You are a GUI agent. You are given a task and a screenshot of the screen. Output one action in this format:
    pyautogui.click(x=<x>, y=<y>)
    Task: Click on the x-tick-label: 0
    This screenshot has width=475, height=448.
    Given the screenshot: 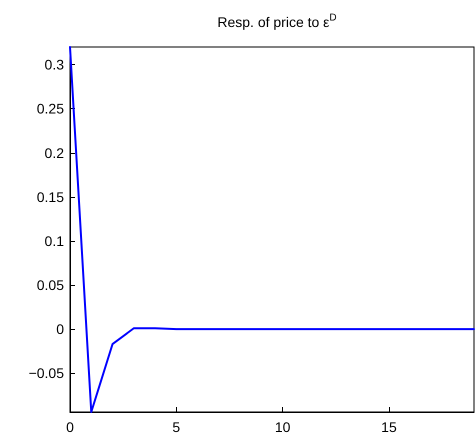 What is the action you would take?
    pyautogui.click(x=70, y=427)
    